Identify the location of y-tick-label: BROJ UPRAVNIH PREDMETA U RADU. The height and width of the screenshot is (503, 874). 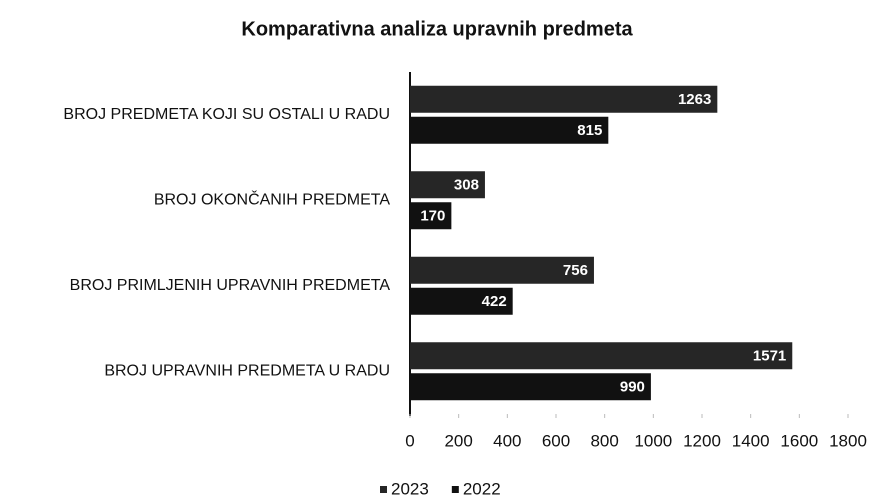
(247, 370).